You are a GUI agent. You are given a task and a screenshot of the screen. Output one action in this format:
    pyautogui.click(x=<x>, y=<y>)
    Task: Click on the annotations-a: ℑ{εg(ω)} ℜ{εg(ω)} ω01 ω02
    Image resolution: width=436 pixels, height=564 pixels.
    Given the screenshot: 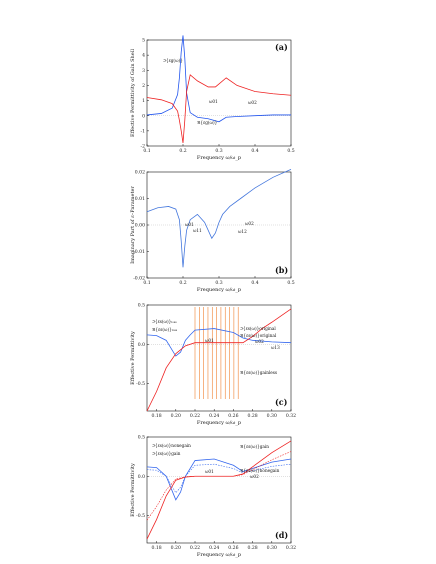 What is the action you would take?
    pyautogui.click(x=210, y=91)
    